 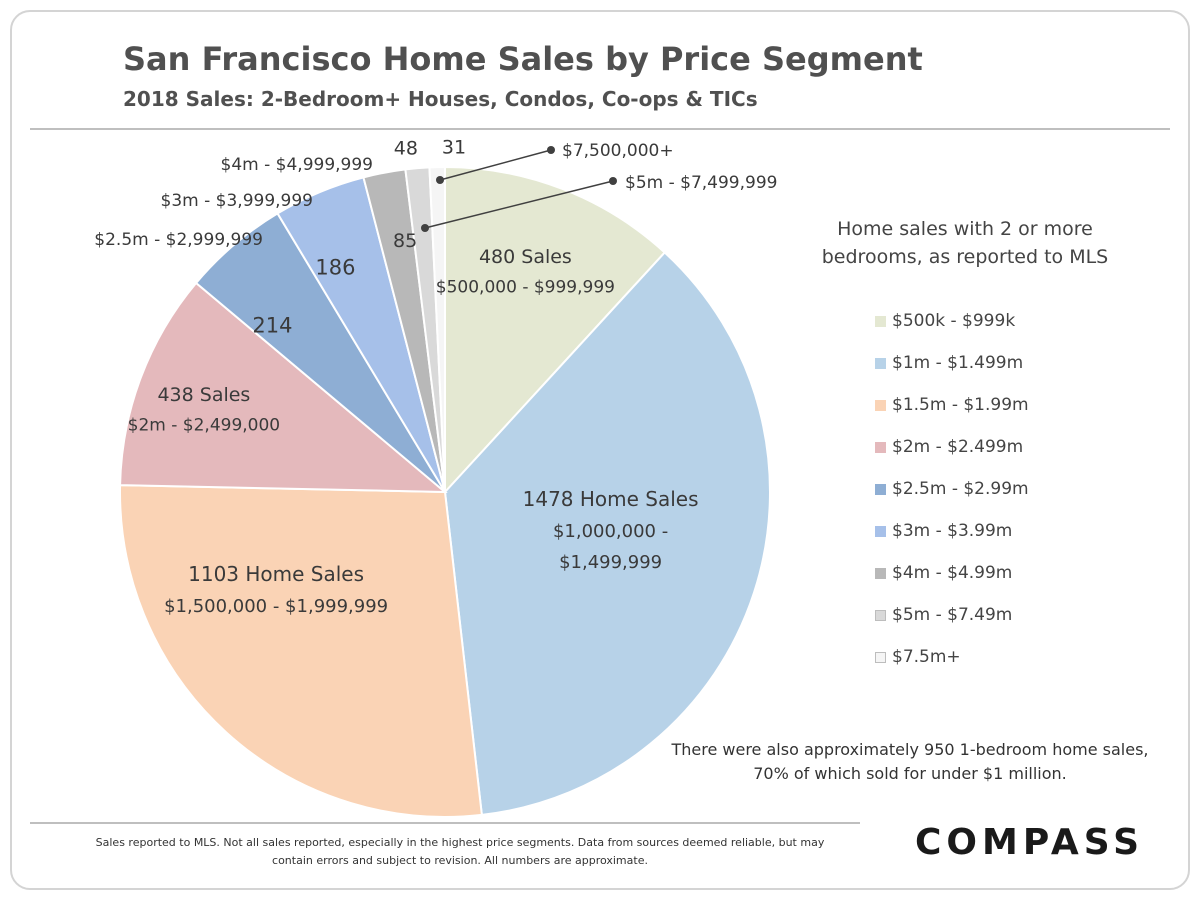 I want to click on leader-line-5m-7-49m, so click(x=519, y=204).